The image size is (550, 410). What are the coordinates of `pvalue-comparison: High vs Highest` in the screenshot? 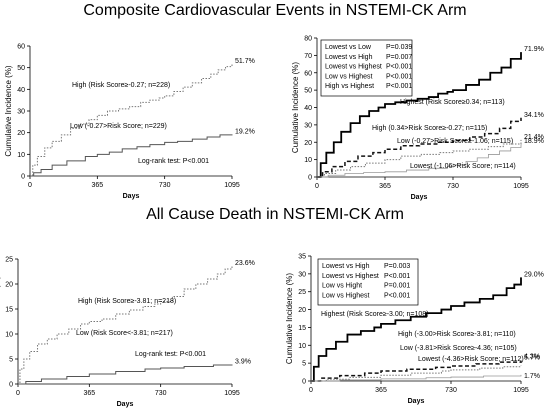 It's located at (349, 86).